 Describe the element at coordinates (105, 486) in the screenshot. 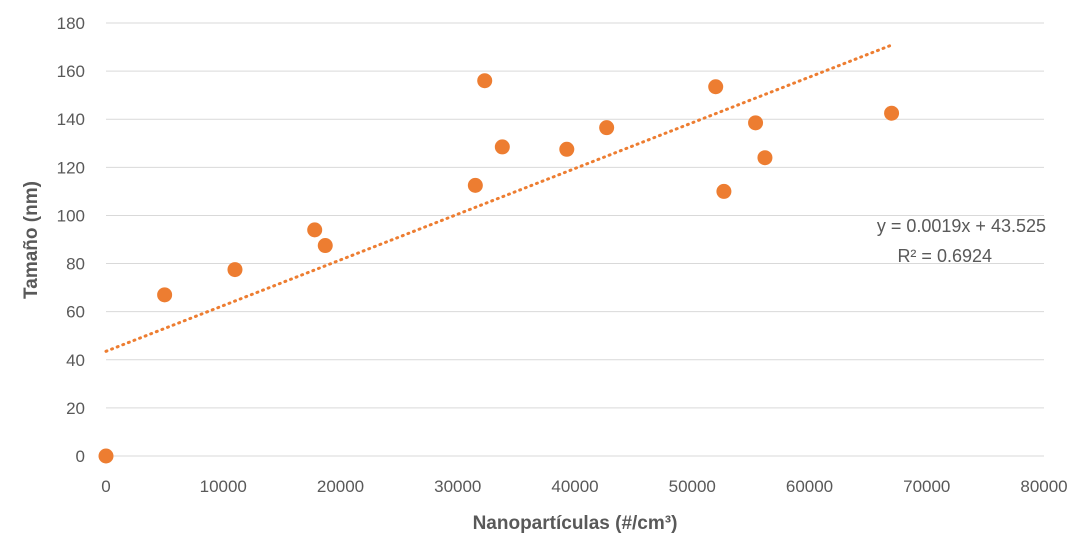

I see `x-tick-0: 0` at that location.